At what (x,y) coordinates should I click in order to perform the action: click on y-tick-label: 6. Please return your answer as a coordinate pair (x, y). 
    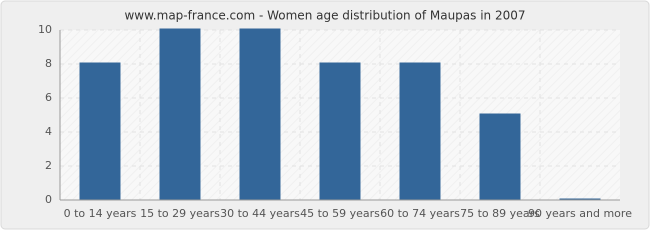
    Looking at the image, I should click on (48, 97).